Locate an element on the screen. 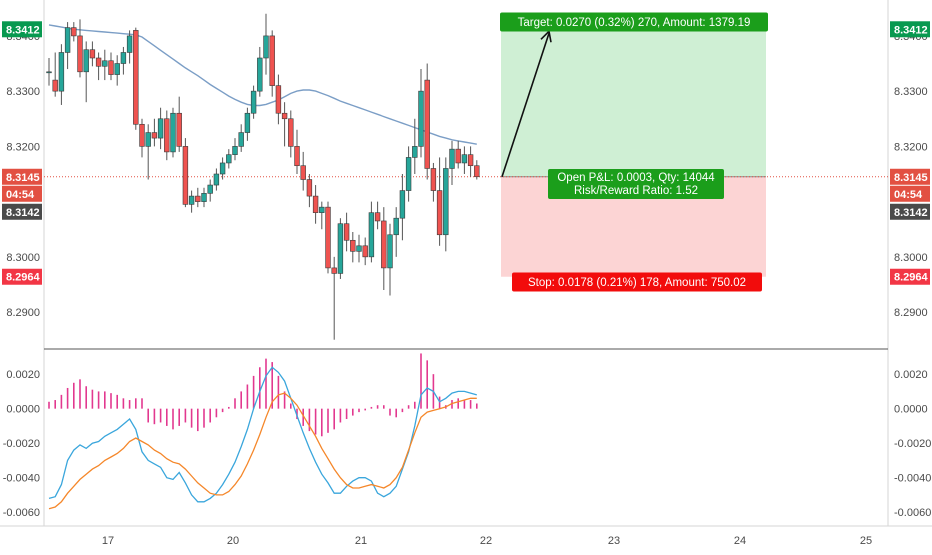 The width and height of the screenshot is (932, 555). price-label-target-right: 8.3412 is located at coordinates (910, 29).